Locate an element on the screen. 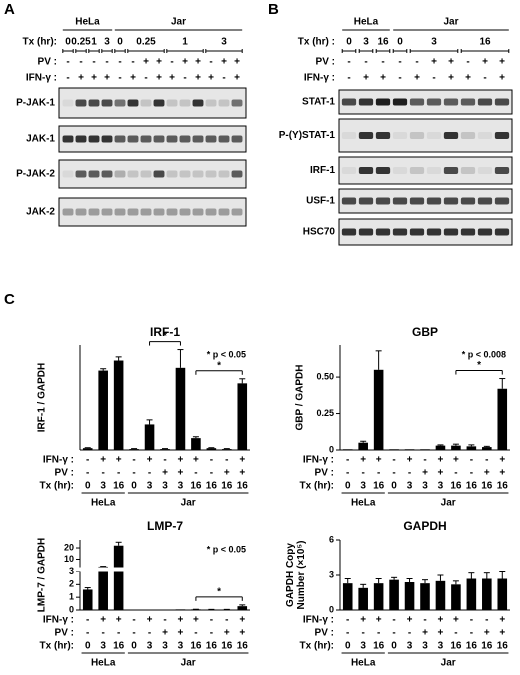  time-label: 0 is located at coordinates (120, 42).